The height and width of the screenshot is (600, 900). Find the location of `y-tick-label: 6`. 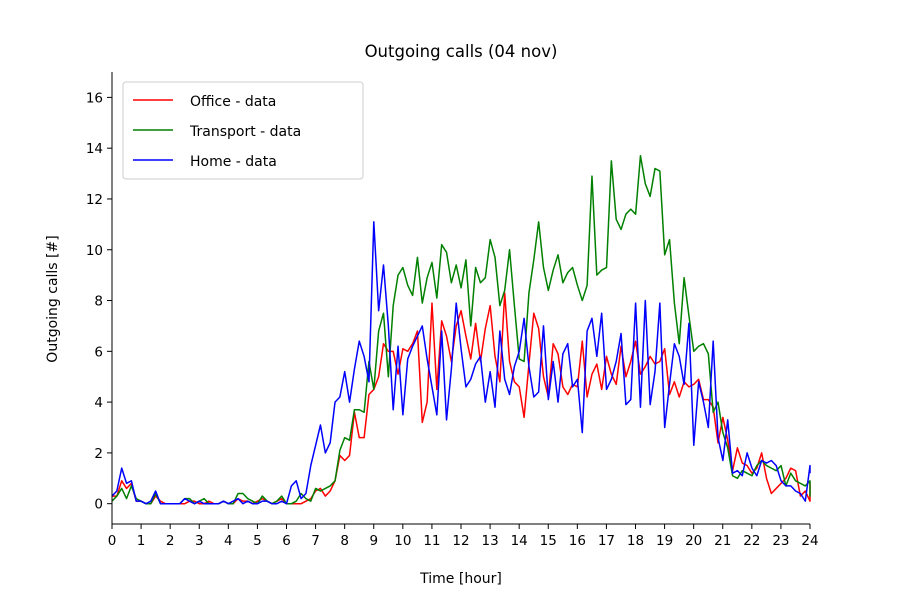

y-tick-label: 6 is located at coordinates (98, 352).